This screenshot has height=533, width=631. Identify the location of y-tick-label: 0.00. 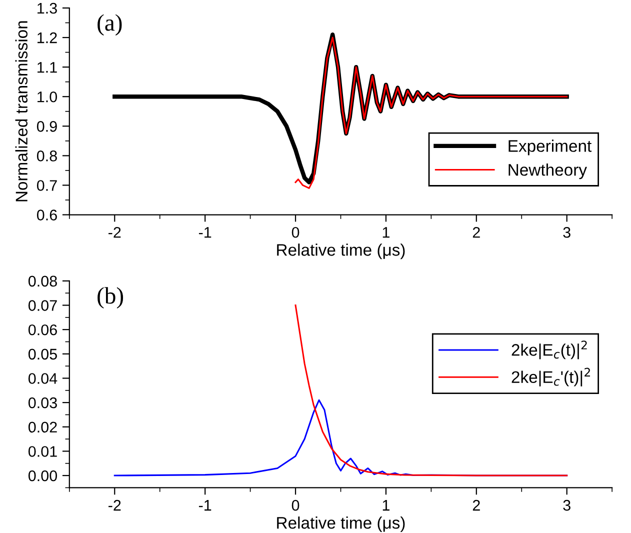
(43, 476).